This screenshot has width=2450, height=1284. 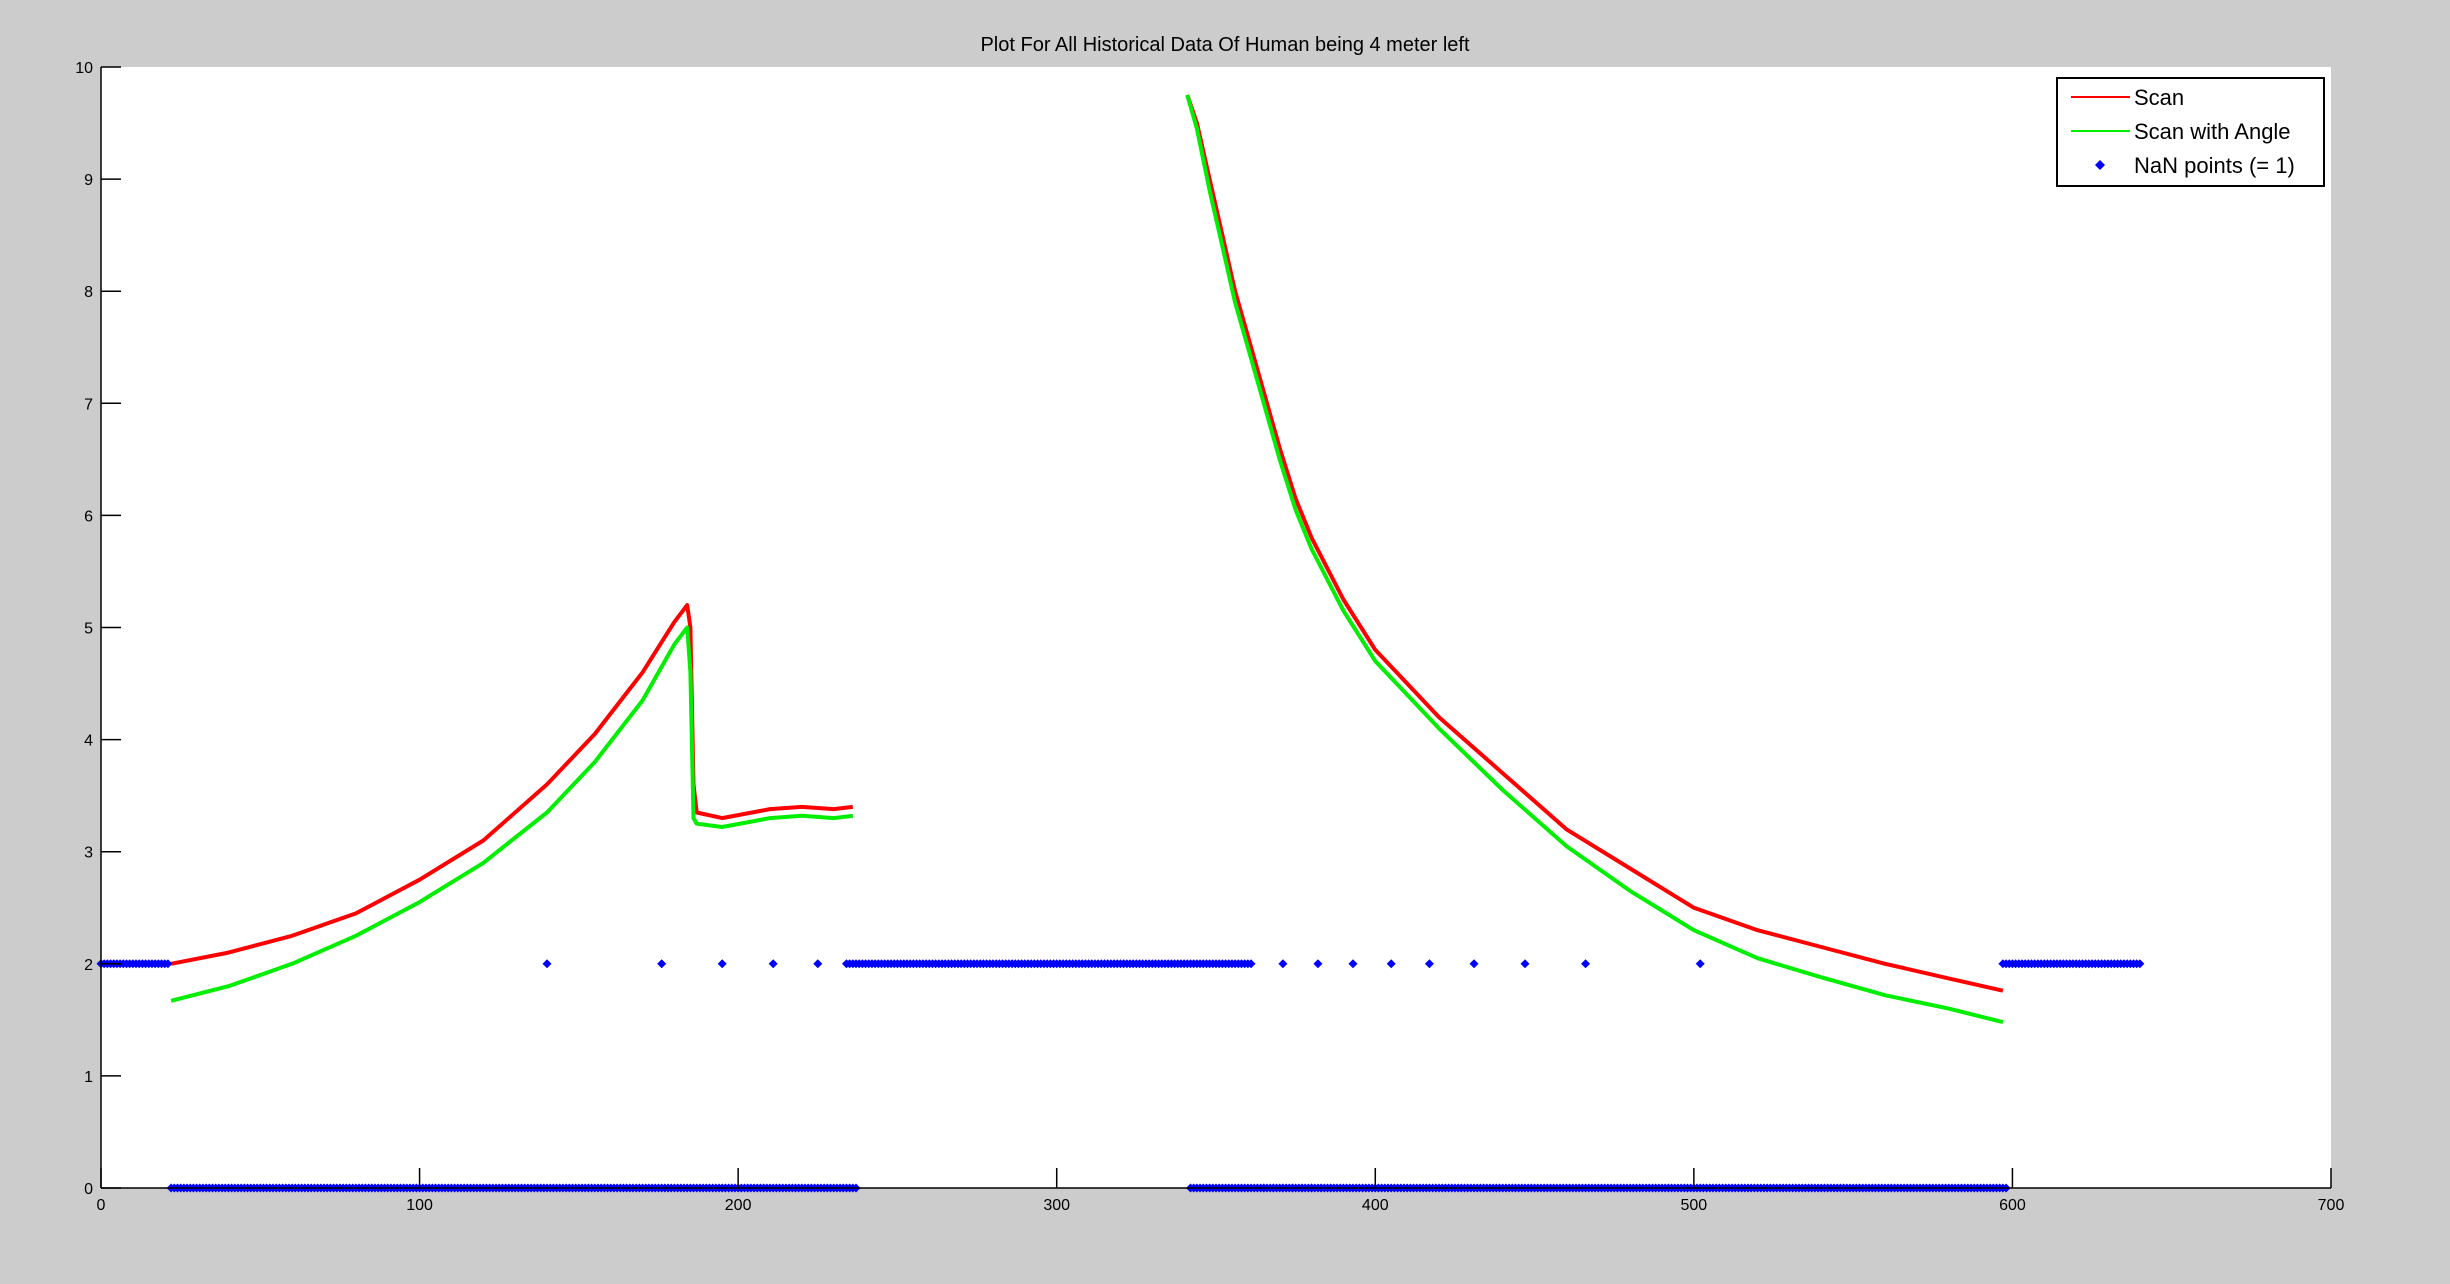 I want to click on y-tick-label-3: 3, so click(x=88, y=853).